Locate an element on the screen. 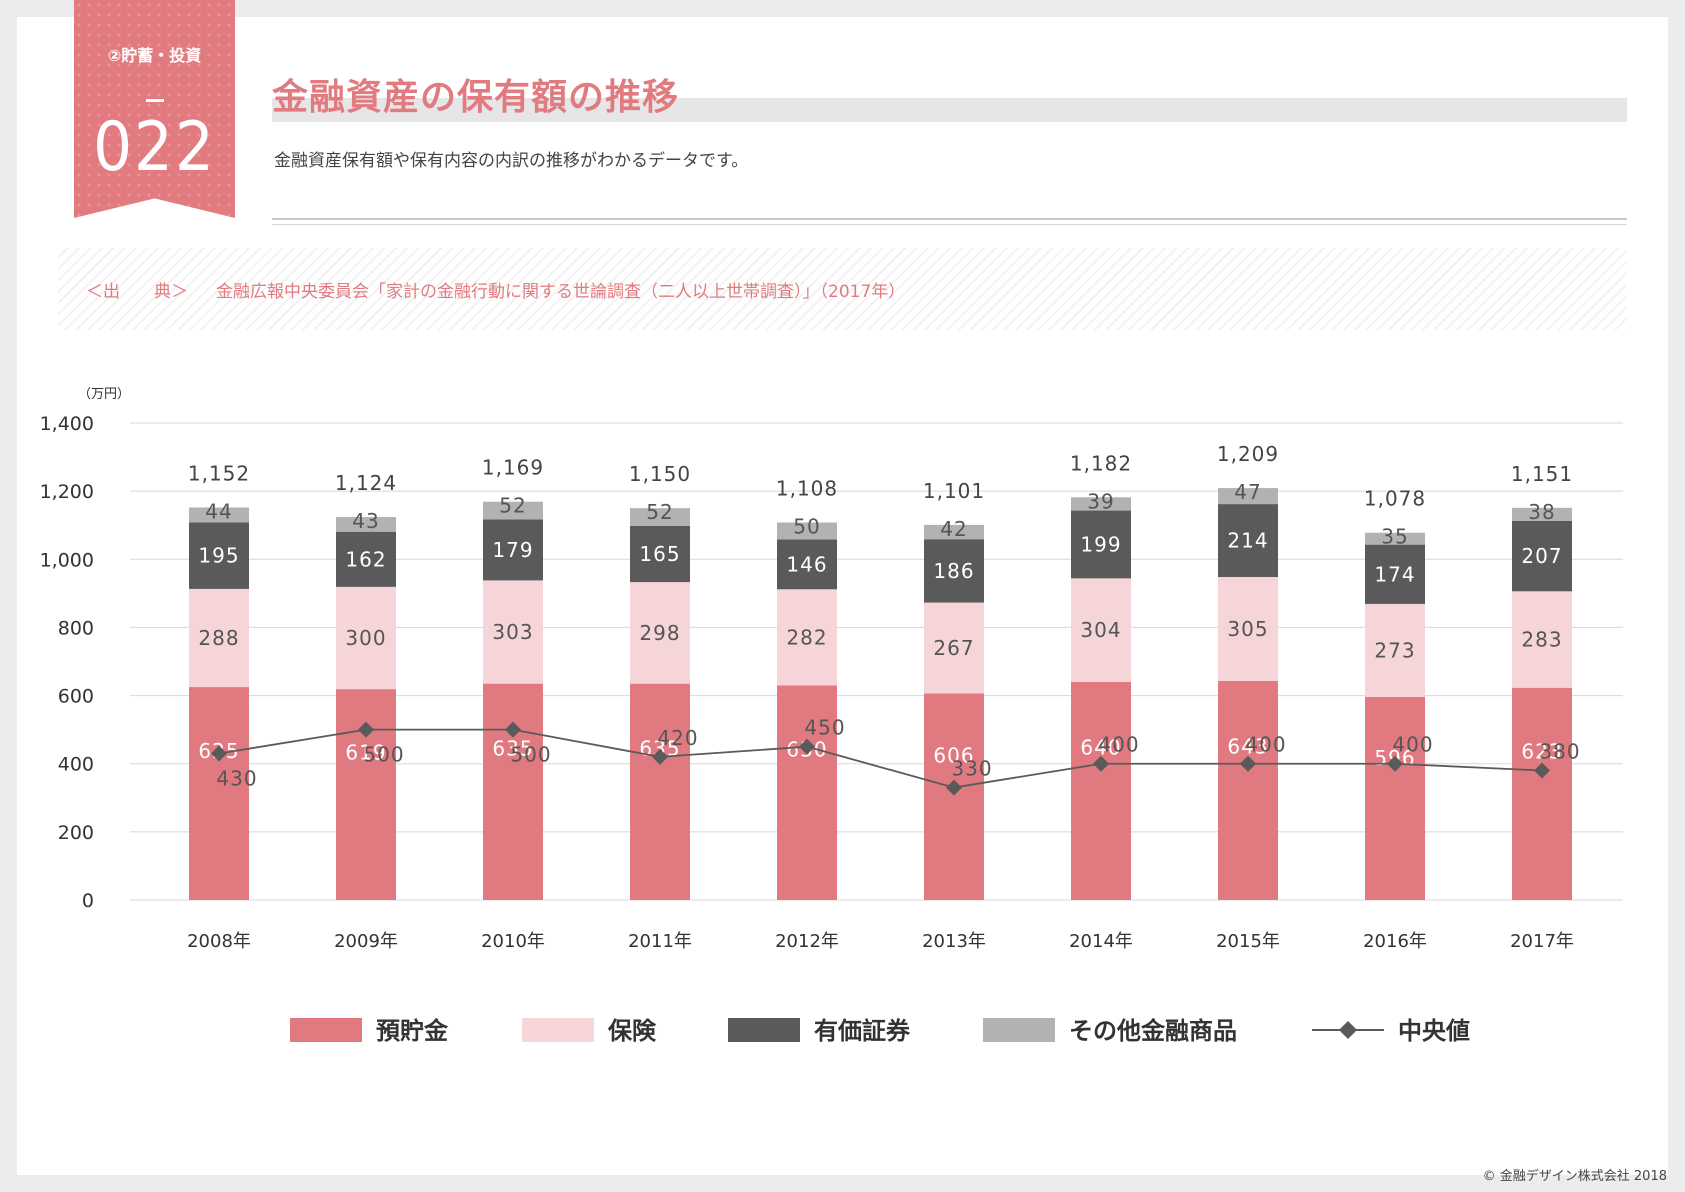 The image size is (1685, 1192). data-label-other: 38 is located at coordinates (1541, 512).